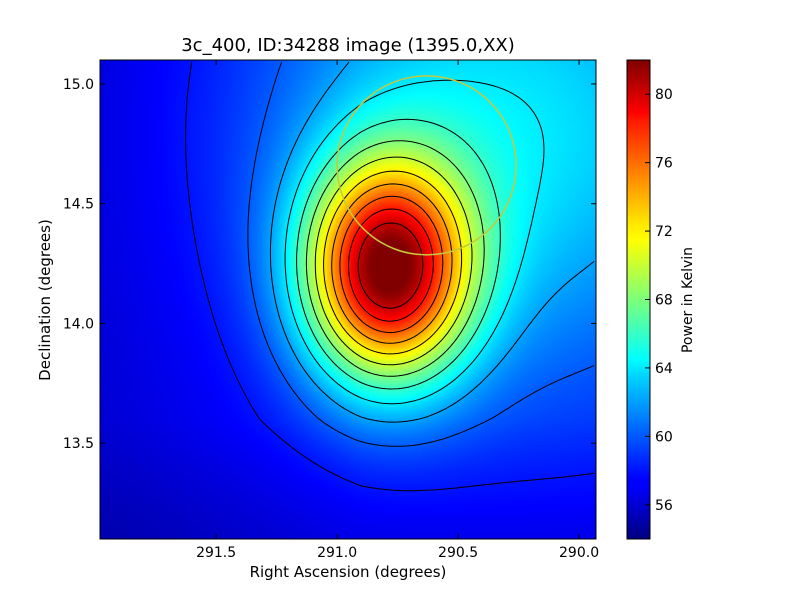 Image resolution: width=800 pixels, height=600 pixels. I want to click on x-tick-label: 290.5, so click(458, 553).